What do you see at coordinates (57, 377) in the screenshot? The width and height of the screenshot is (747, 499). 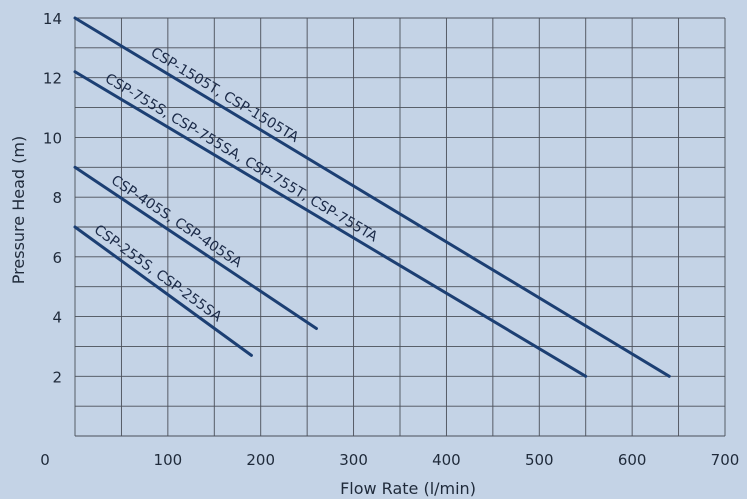 I see `y-tick-label: 2` at bounding box center [57, 377].